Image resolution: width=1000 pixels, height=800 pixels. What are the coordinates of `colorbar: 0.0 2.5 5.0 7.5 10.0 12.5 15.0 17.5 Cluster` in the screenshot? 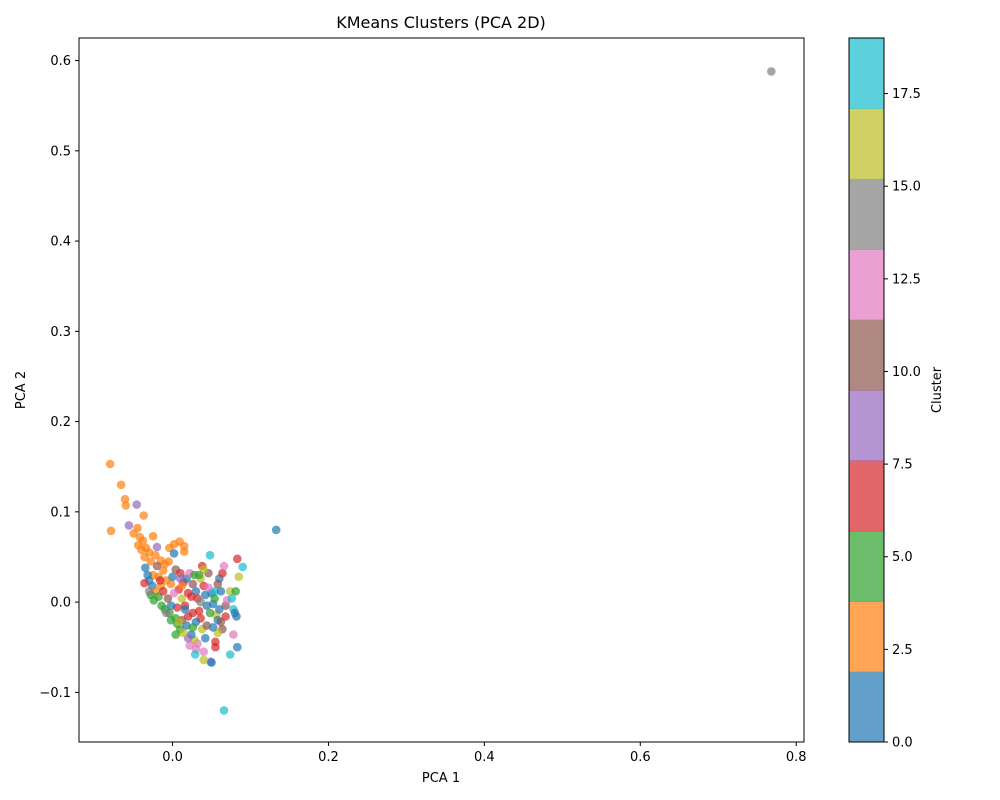 It's located at (896, 394).